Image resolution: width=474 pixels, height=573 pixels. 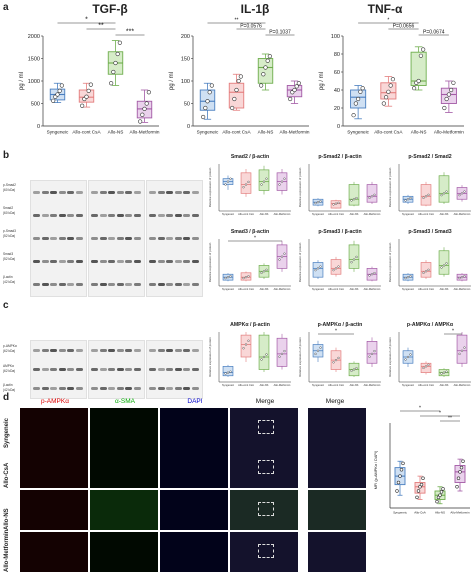 What do you see at coordinates (185, 60) in the screenshot?
I see `y-tick-label: 150` at bounding box center [185, 60].